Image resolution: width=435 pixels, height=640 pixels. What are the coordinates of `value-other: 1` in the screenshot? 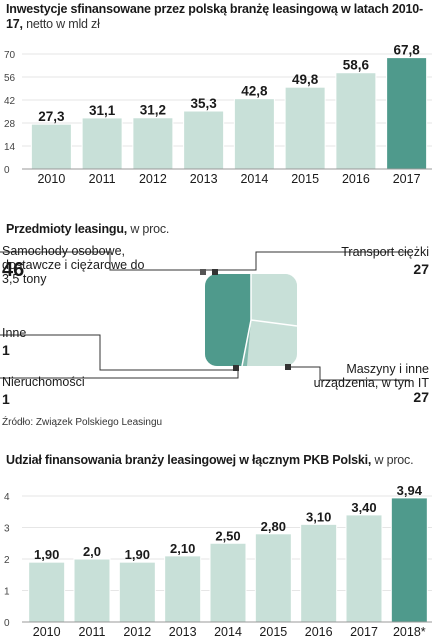 It's located at (6, 350).